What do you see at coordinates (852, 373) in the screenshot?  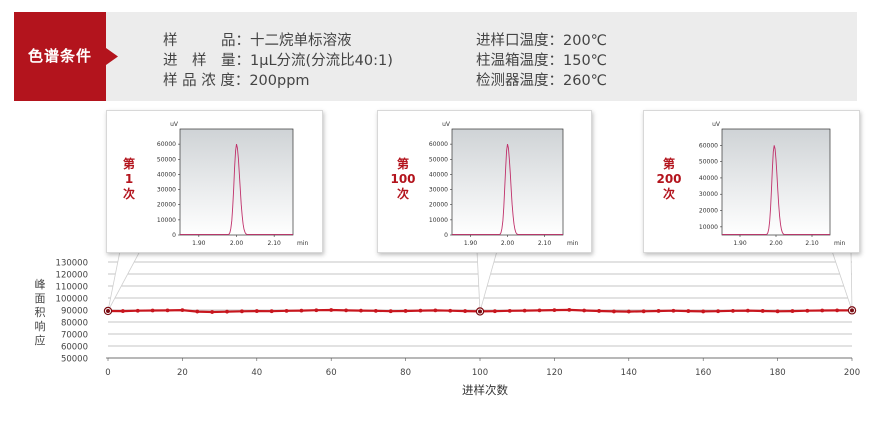 I see `x-tick-label: 200` at bounding box center [852, 373].